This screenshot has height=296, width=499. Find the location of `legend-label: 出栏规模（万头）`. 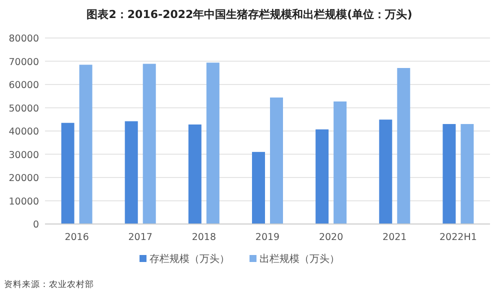

legend-label: 出栏规模（万头） is located at coordinates (300, 259).